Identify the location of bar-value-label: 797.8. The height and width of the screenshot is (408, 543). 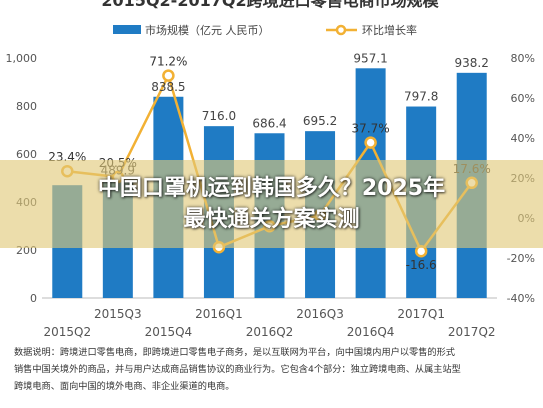
(421, 97).